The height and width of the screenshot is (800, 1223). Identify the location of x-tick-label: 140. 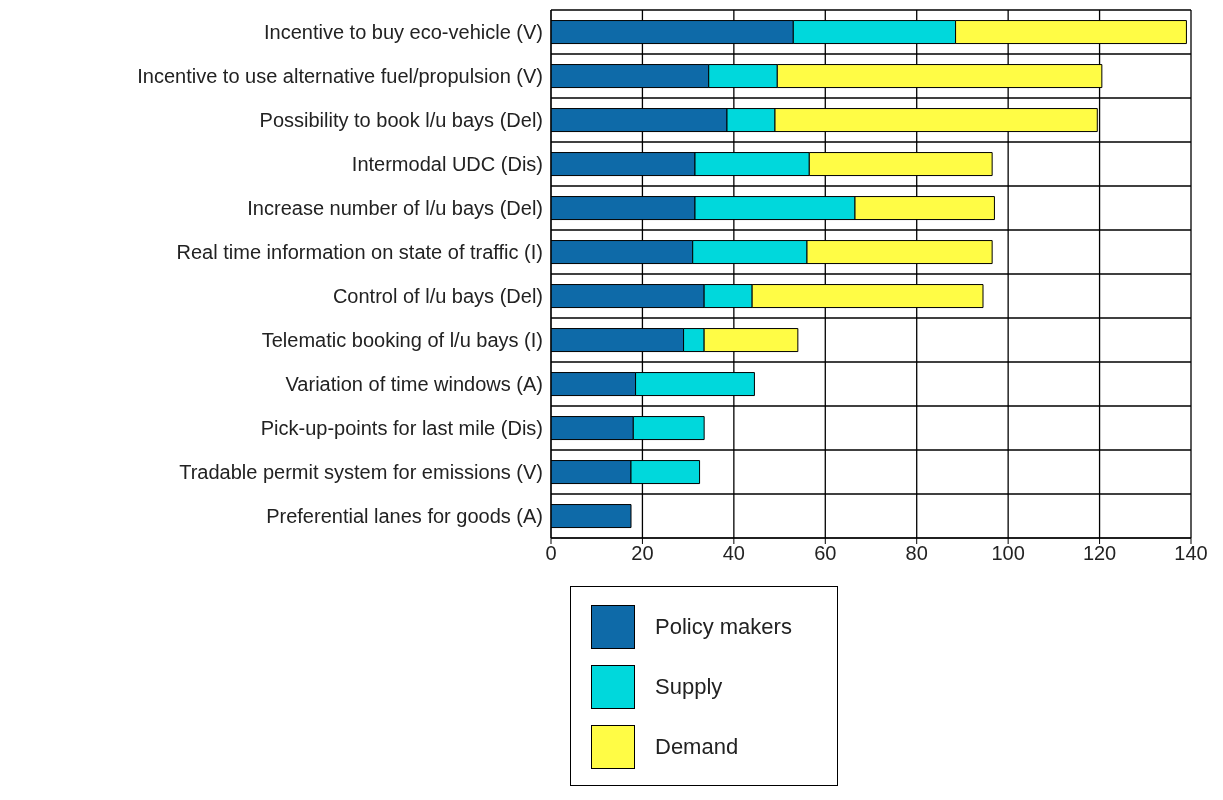
(1191, 553).